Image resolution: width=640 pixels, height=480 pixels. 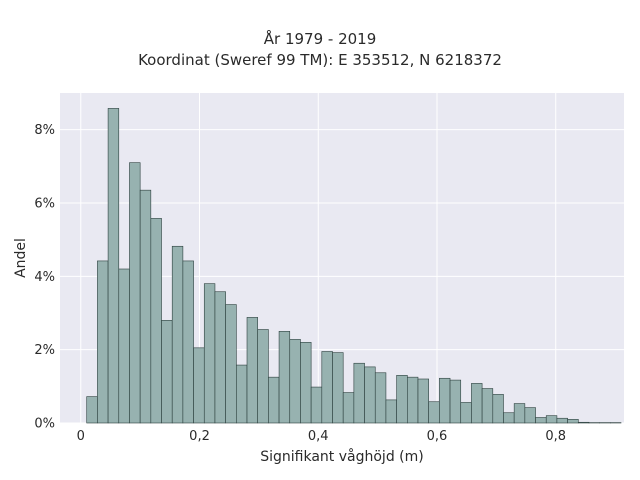 What do you see at coordinates (44, 130) in the screenshot?
I see `y-tick-label: 8%` at bounding box center [44, 130].